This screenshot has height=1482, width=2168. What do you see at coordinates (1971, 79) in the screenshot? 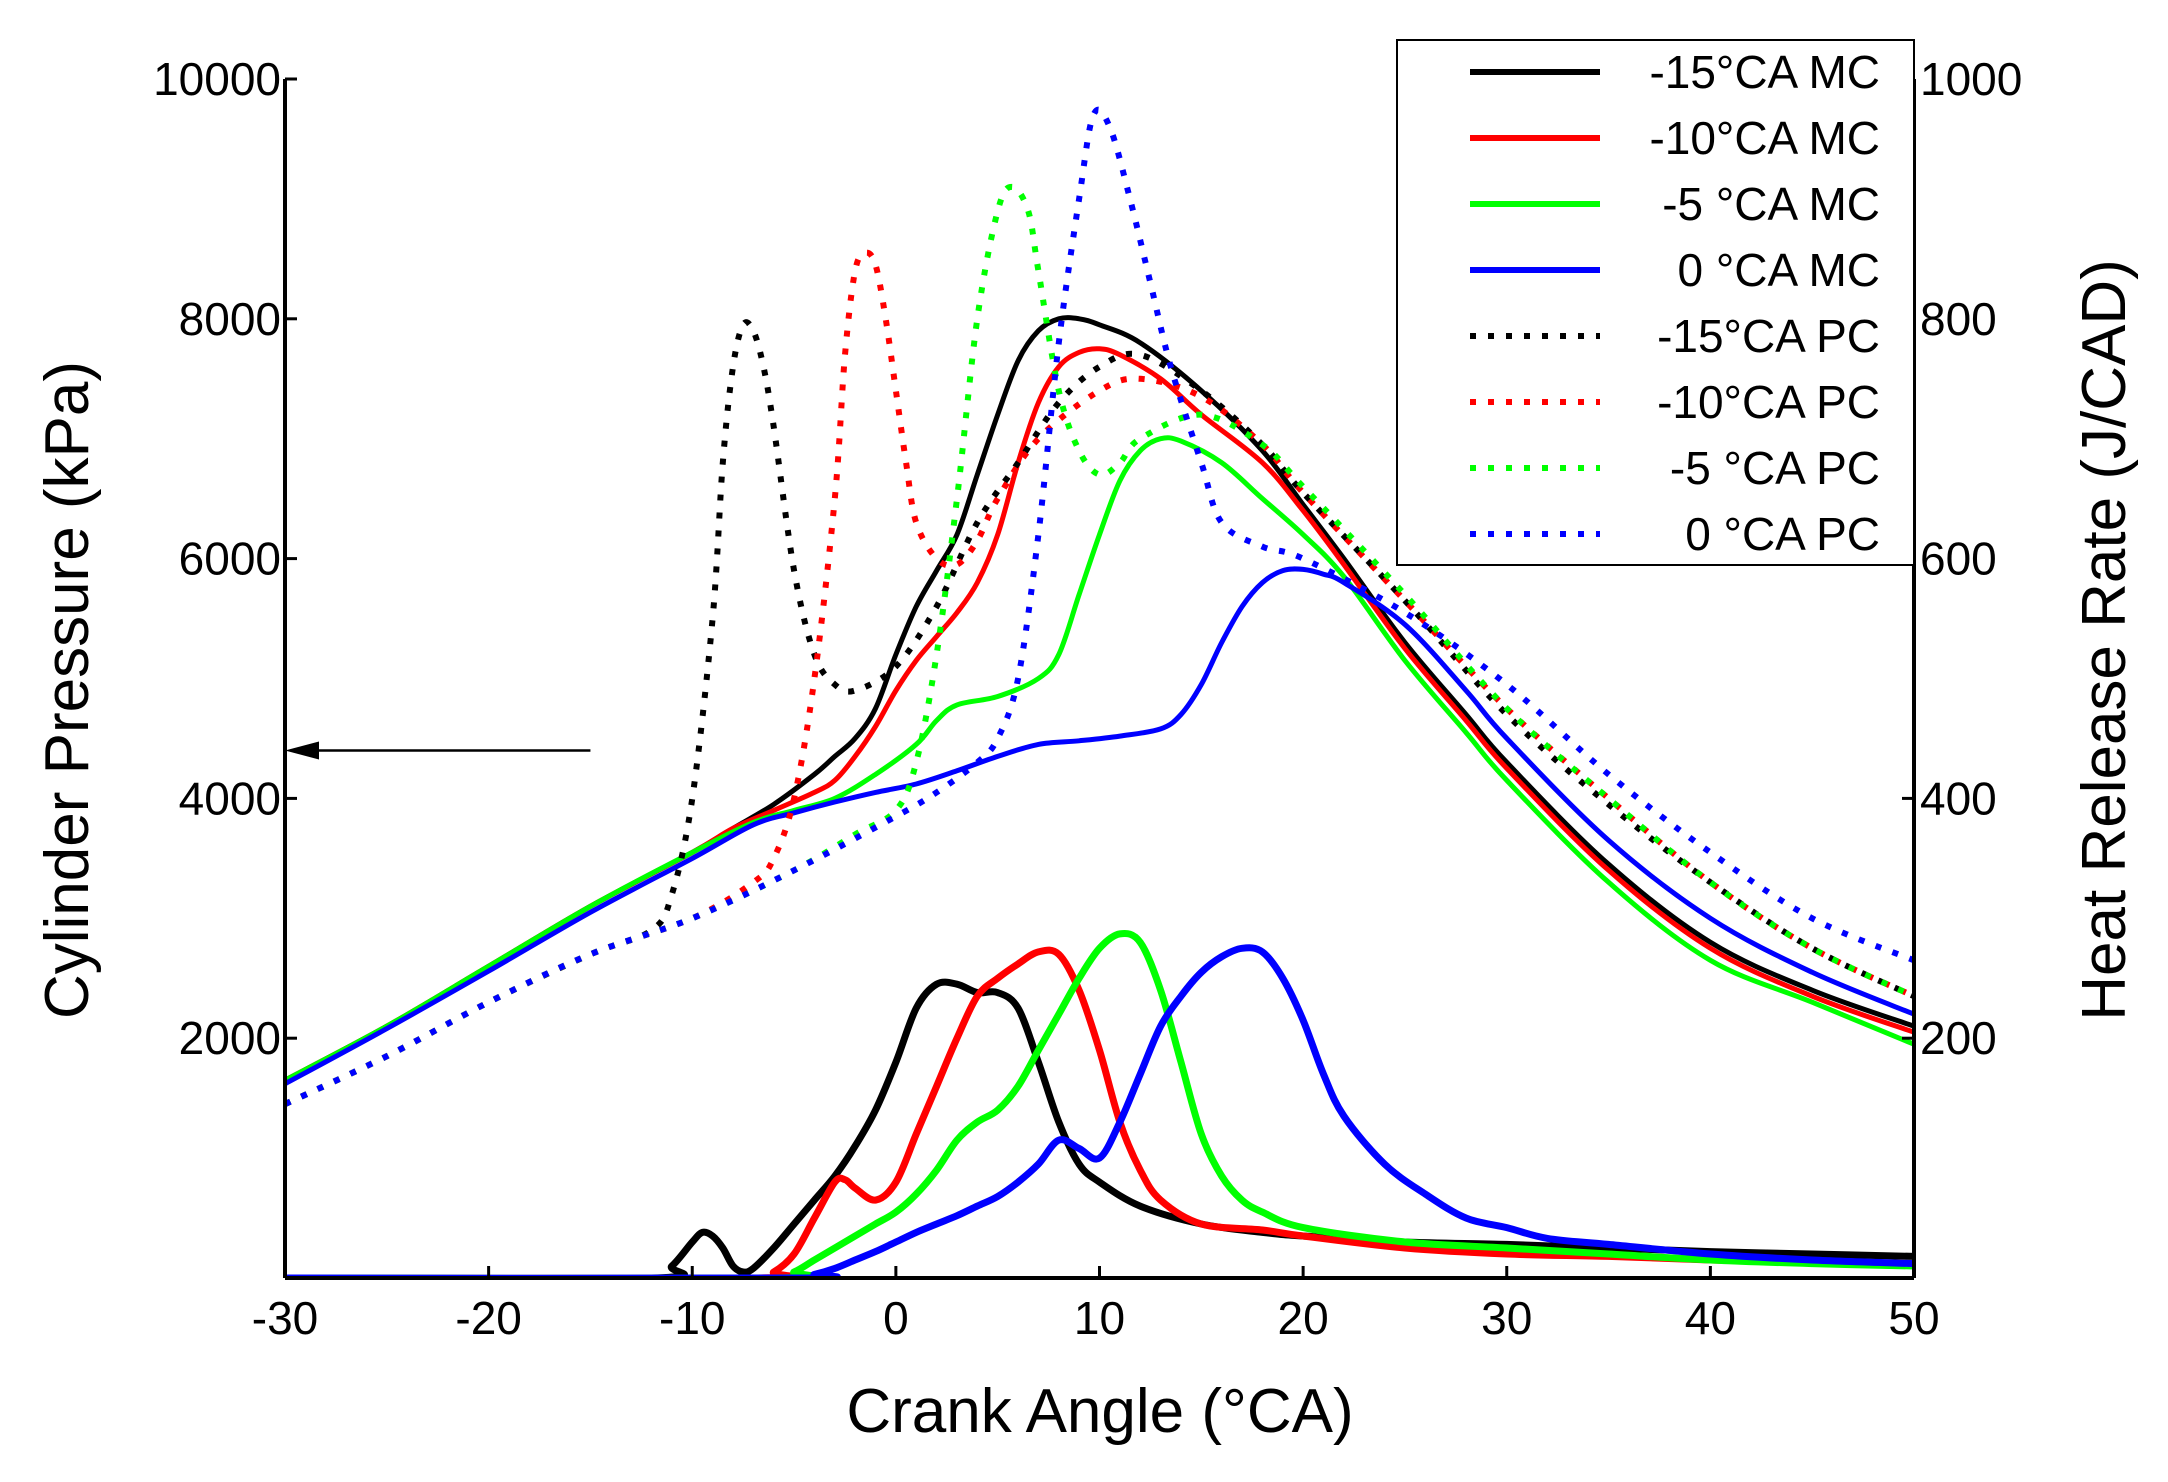
I see `y2-tick-label: 1000` at bounding box center [1971, 79].